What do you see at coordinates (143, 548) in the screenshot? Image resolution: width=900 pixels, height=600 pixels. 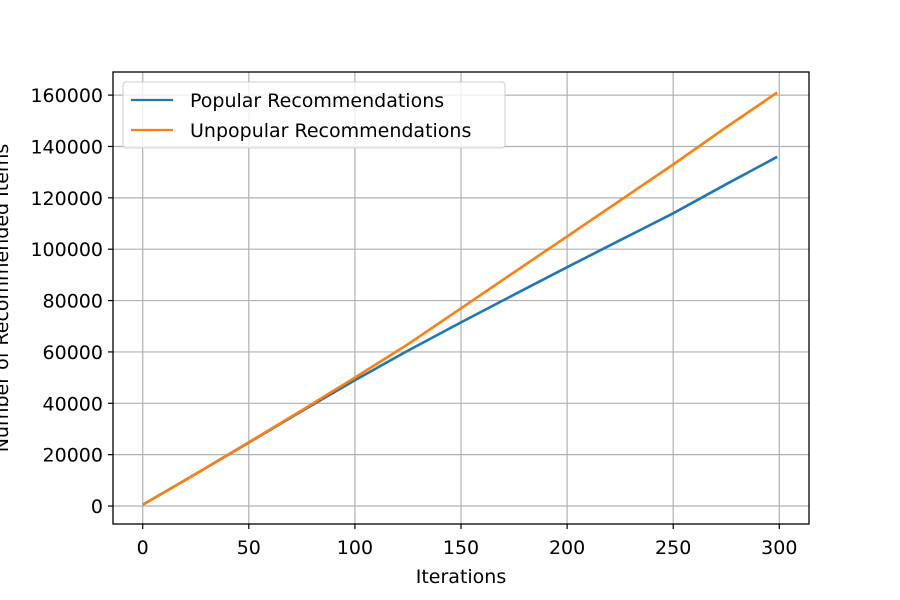 I see `x-tick-label: 0` at bounding box center [143, 548].